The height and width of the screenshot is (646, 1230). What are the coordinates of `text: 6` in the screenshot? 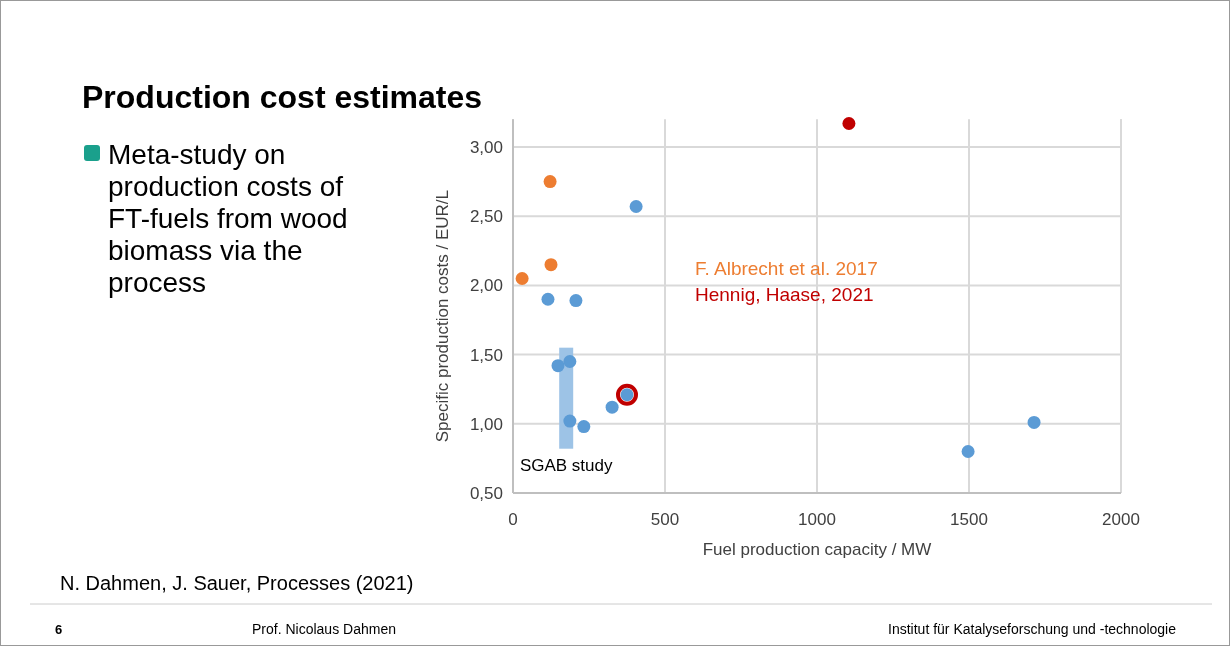 It's located at (59, 629).